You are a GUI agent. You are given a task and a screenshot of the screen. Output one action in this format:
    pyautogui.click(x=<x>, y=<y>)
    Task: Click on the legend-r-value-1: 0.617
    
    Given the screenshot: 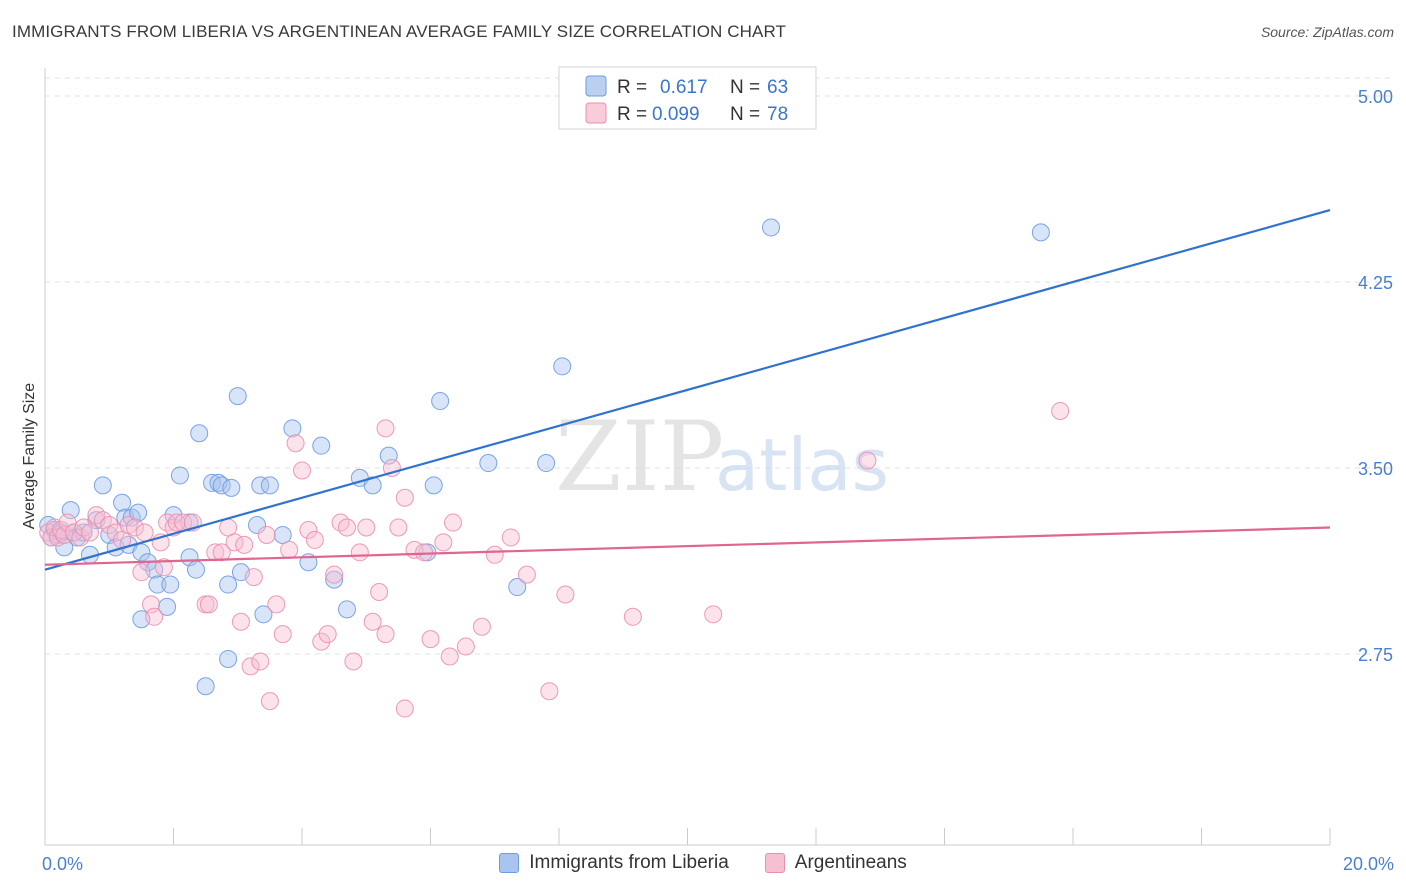 What is the action you would take?
    pyautogui.click(x=684, y=87)
    